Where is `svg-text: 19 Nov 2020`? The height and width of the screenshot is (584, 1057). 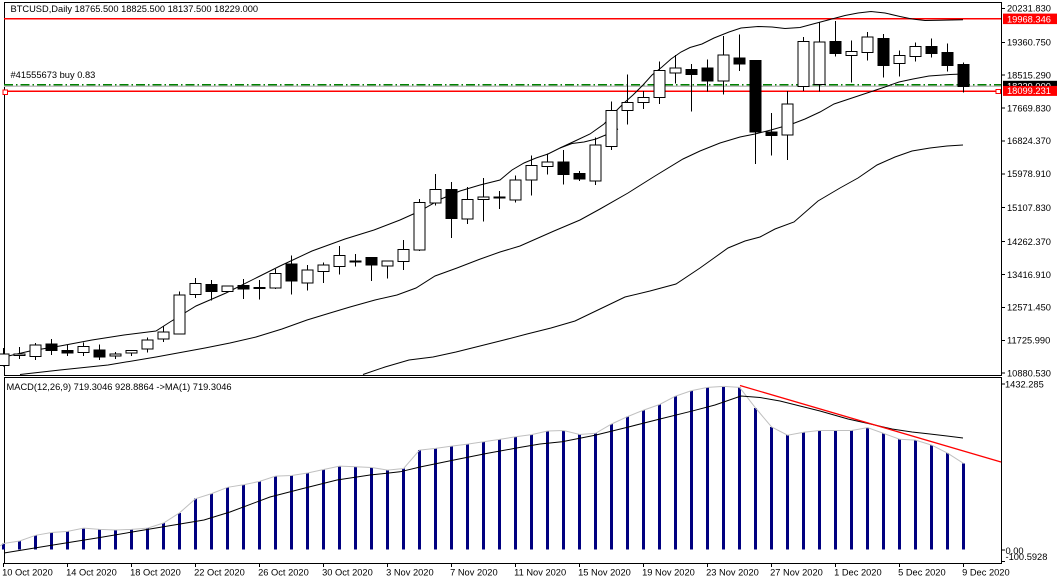 svg-text: 19 Nov 2020 is located at coordinates (668, 573).